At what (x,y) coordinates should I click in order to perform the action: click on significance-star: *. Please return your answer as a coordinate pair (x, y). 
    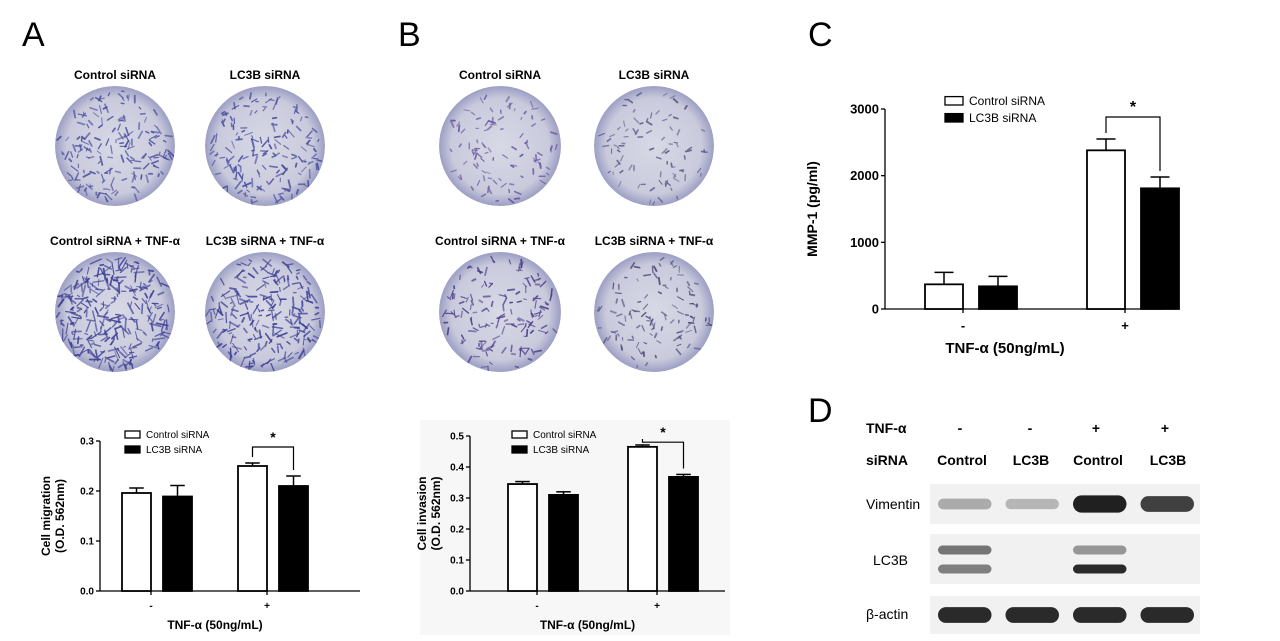
    Looking at the image, I should click on (1133, 107).